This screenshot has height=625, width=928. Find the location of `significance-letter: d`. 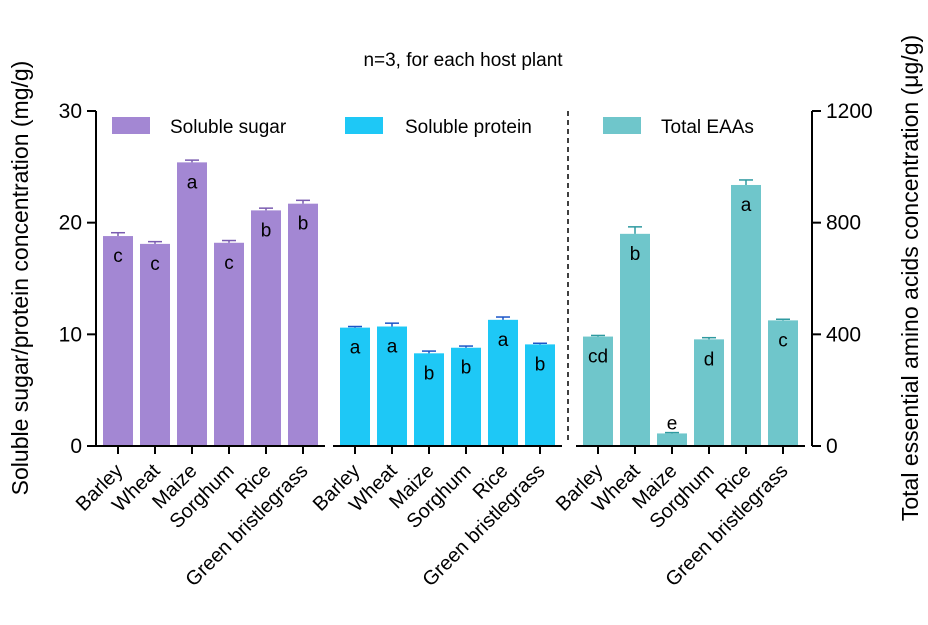

significance-letter: d is located at coordinates (709, 359).